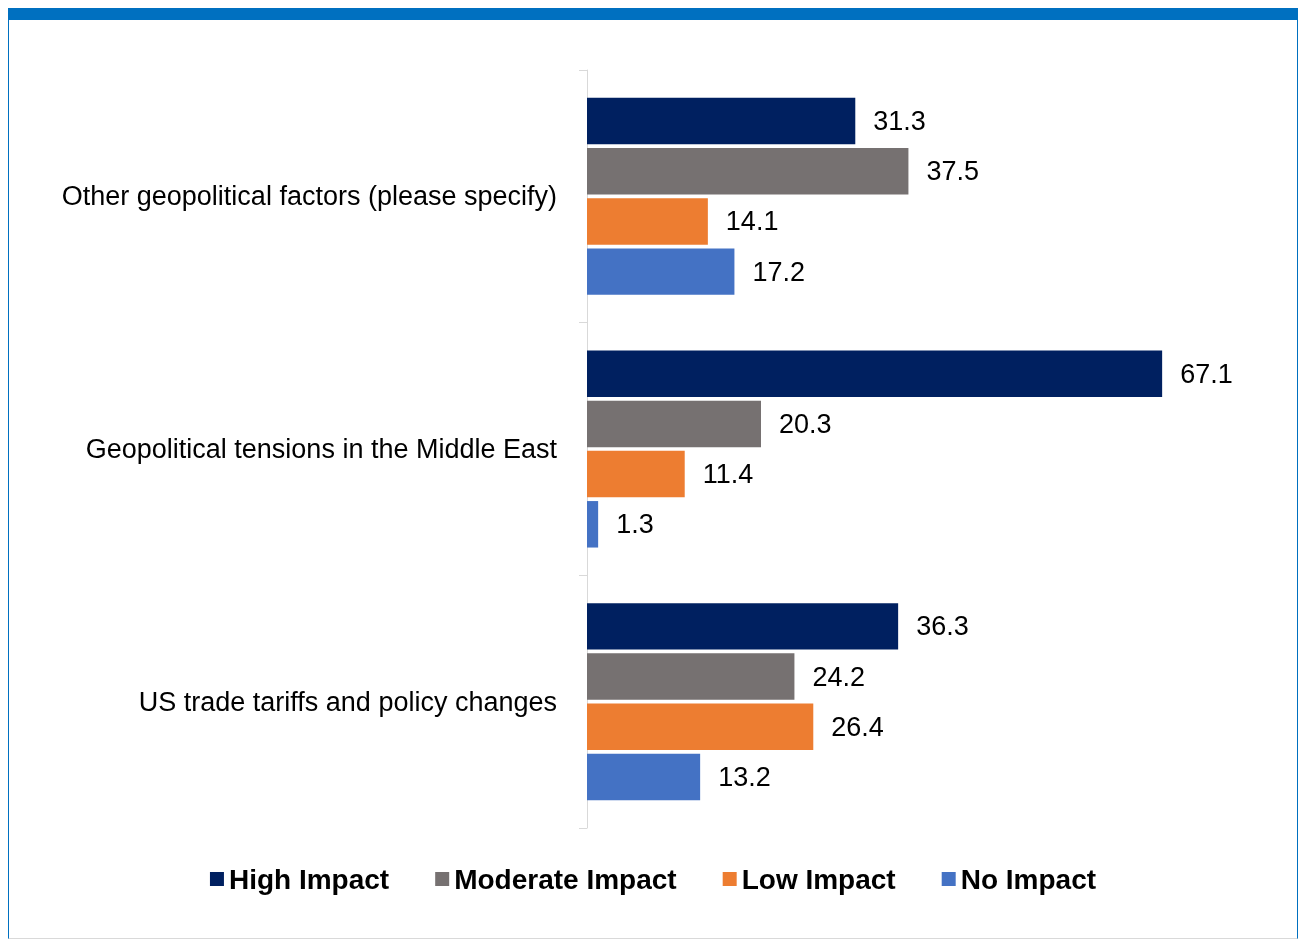  Describe the element at coordinates (952, 171) in the screenshot. I see `data-label: 37.5` at that location.